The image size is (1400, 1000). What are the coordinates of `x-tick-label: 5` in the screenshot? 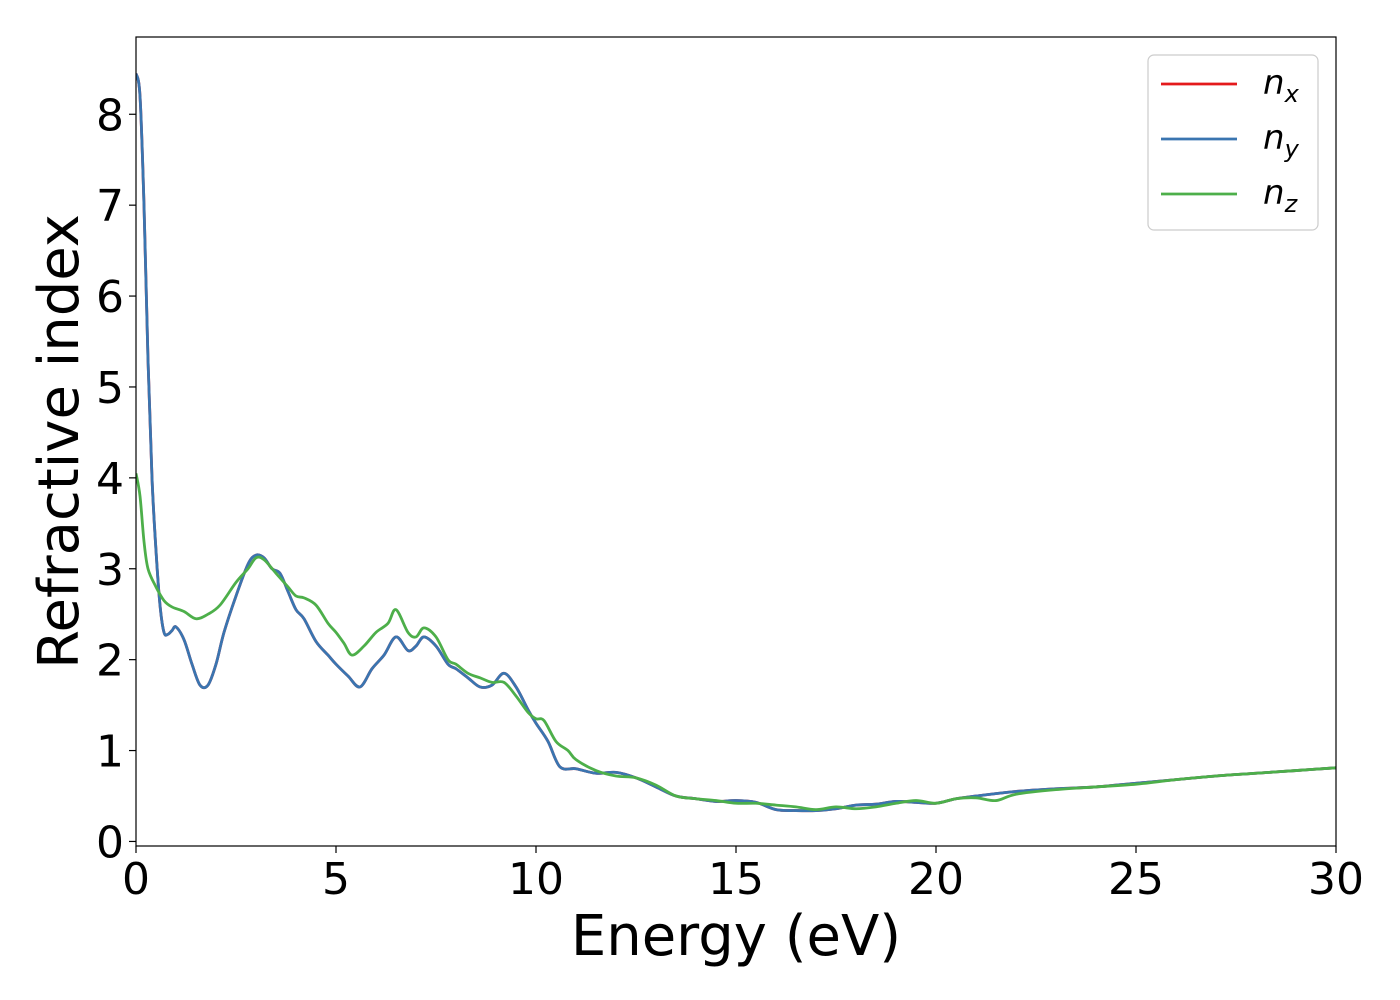 It's located at (336, 879).